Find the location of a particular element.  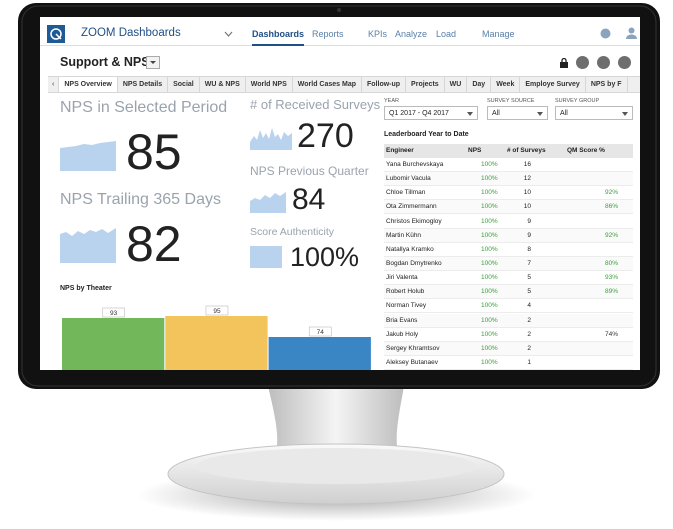

table-header-row: Engineer NPS # of Surveys QM Score % is located at coordinates (508, 151).